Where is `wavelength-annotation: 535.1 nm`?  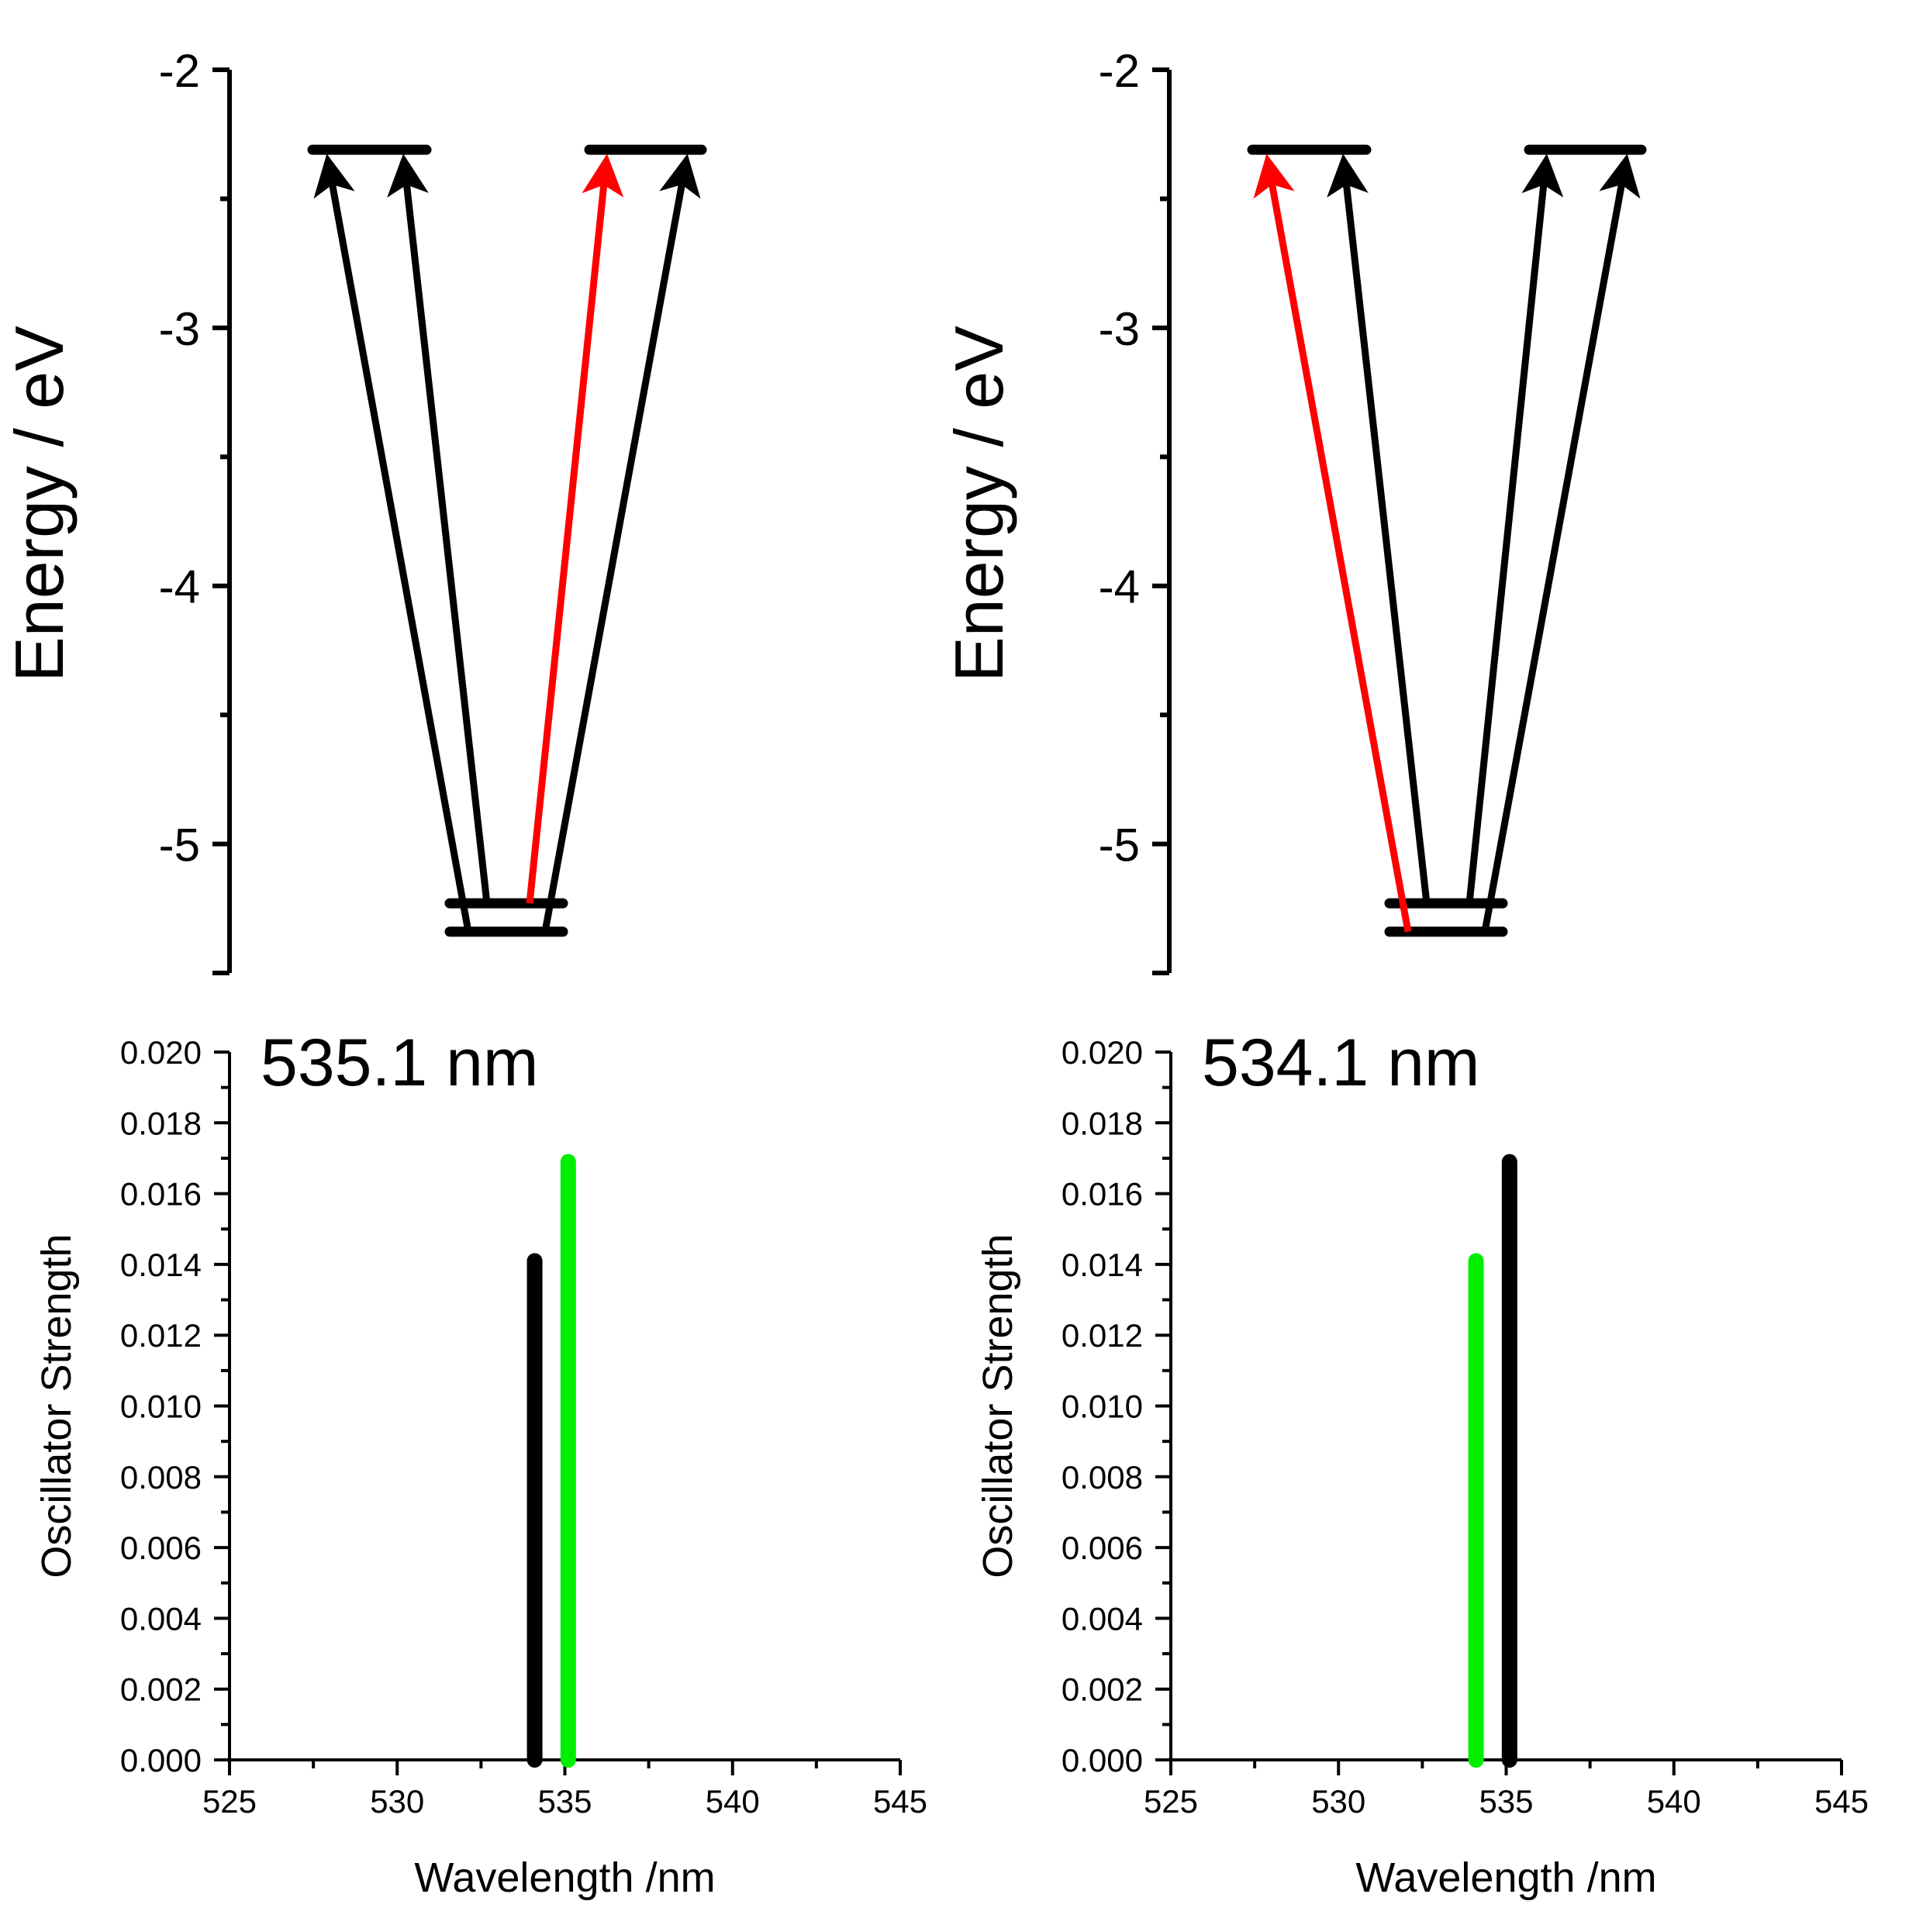 wavelength-annotation: 535.1 nm is located at coordinates (400, 1063).